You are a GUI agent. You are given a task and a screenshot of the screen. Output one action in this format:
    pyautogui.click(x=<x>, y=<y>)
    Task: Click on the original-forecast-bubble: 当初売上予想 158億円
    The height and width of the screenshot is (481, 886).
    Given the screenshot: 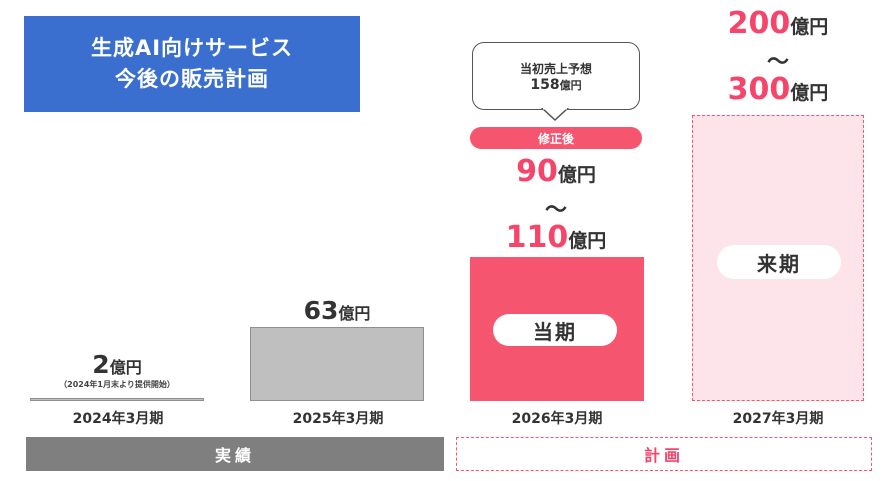 What is the action you would take?
    pyautogui.click(x=556, y=76)
    